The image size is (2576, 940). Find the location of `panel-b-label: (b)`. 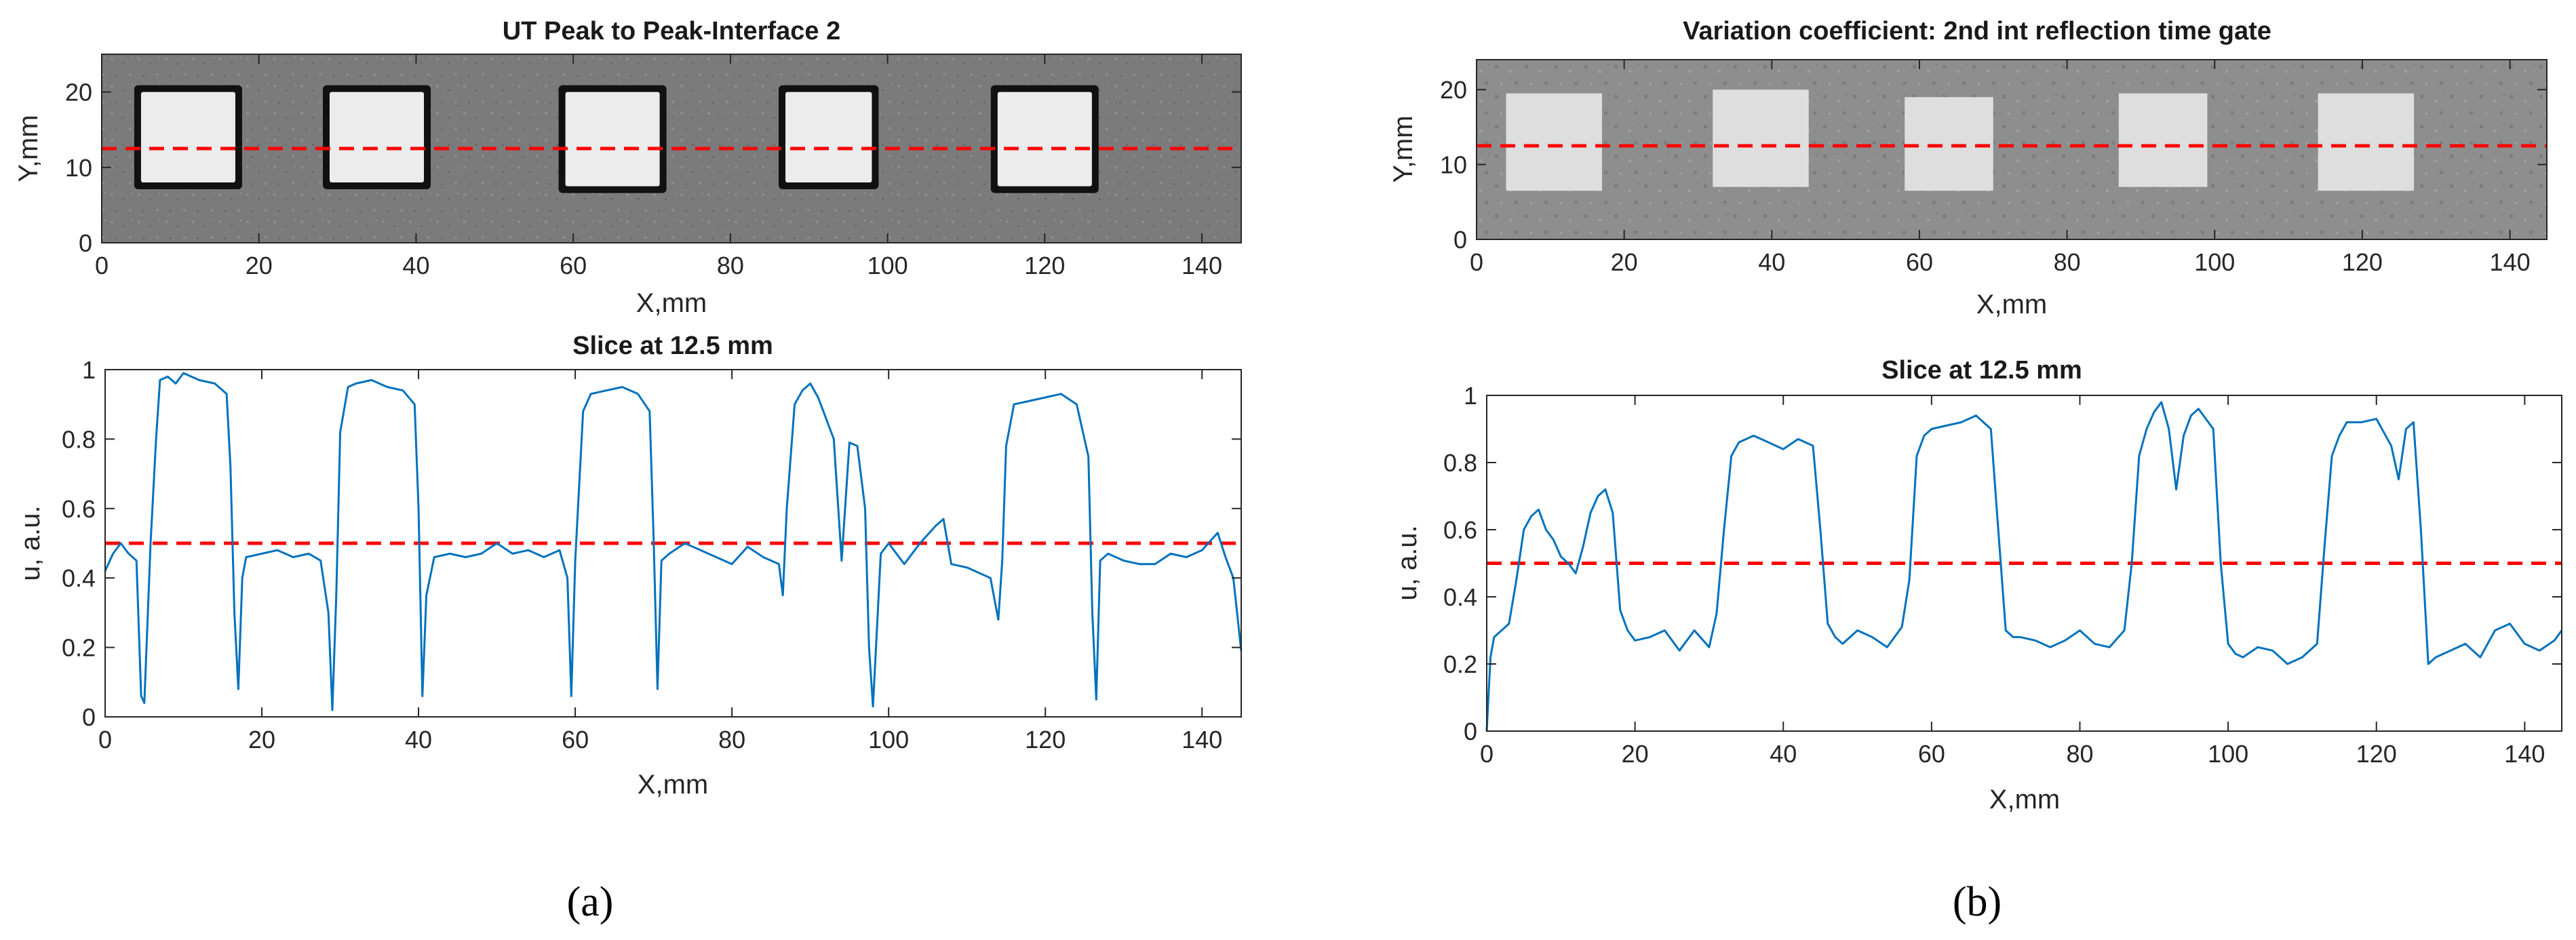

panel-b-label: (b) is located at coordinates (1977, 902).